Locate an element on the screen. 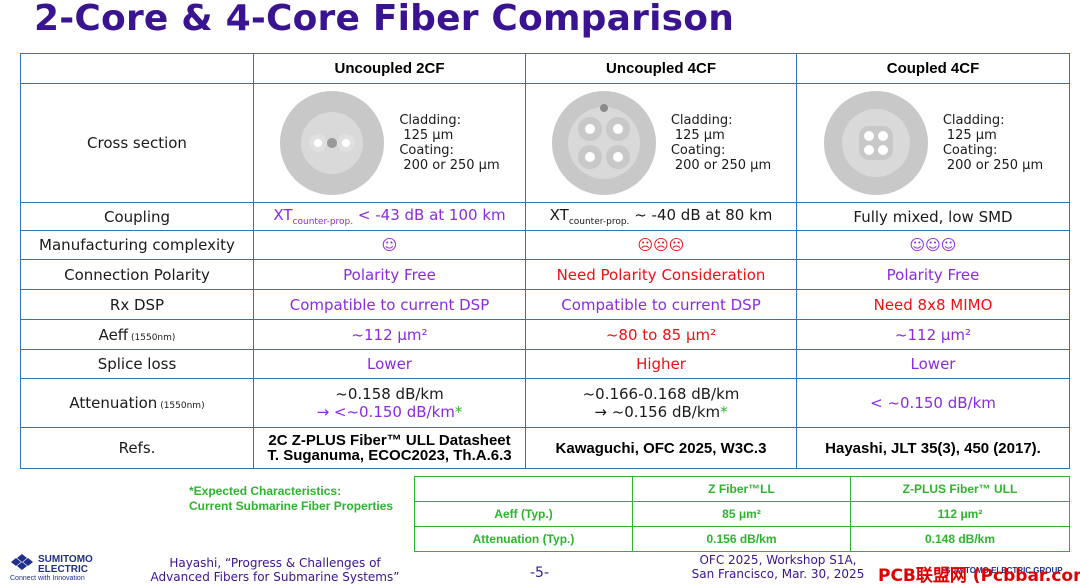 This screenshot has width=1080, height=586. cell-polarity-2cf: Polarity Free is located at coordinates (389, 274).